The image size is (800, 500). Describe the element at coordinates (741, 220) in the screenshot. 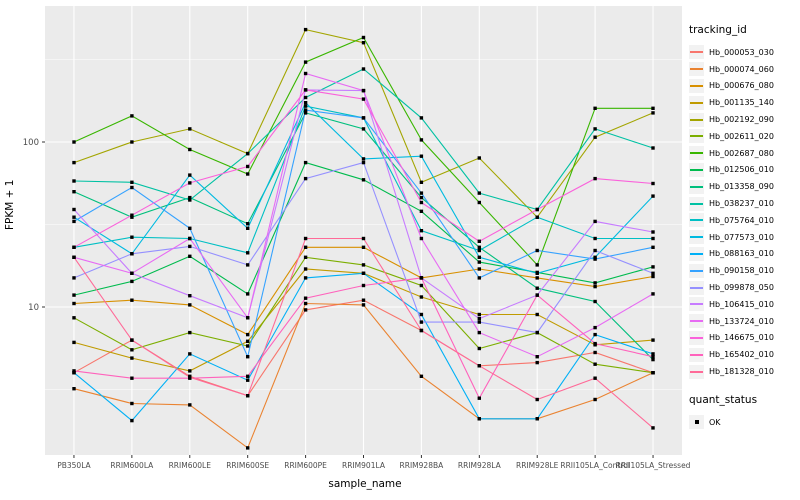

I see `legend-label: Hb_075764_010` at that location.